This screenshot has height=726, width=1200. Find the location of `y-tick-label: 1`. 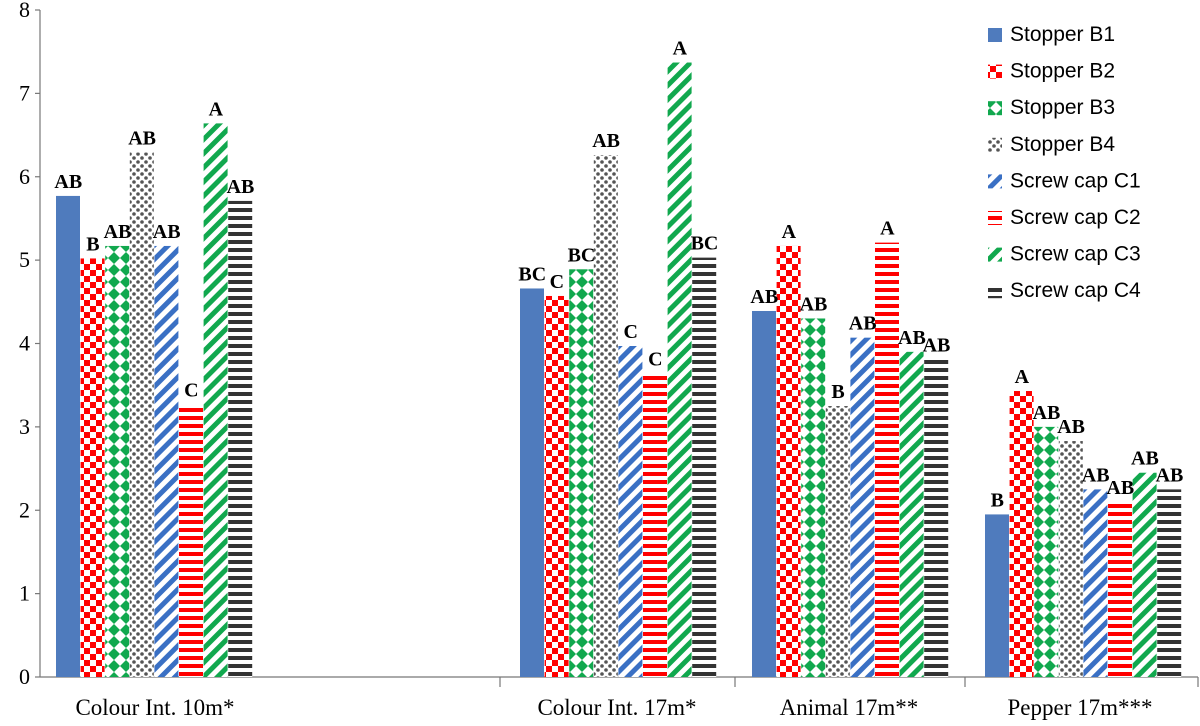

y-tick-label: 1 is located at coordinates (24, 593).